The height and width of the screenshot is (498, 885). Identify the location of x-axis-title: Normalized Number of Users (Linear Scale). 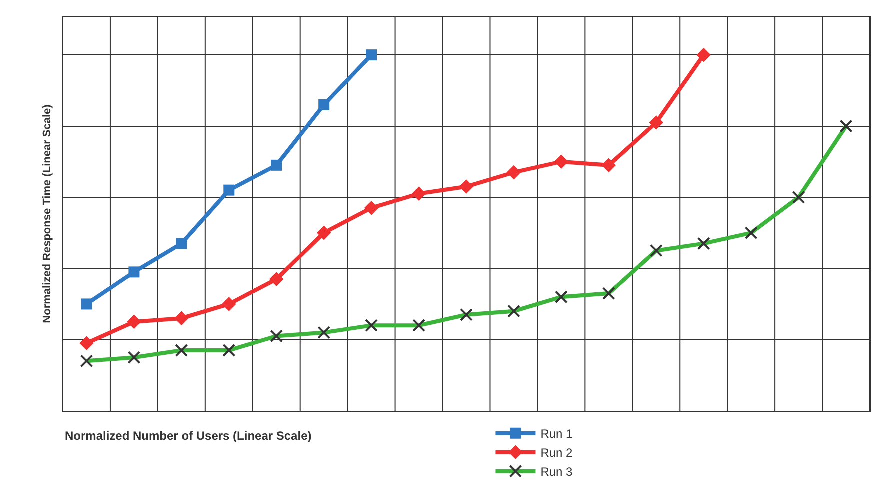
(188, 436).